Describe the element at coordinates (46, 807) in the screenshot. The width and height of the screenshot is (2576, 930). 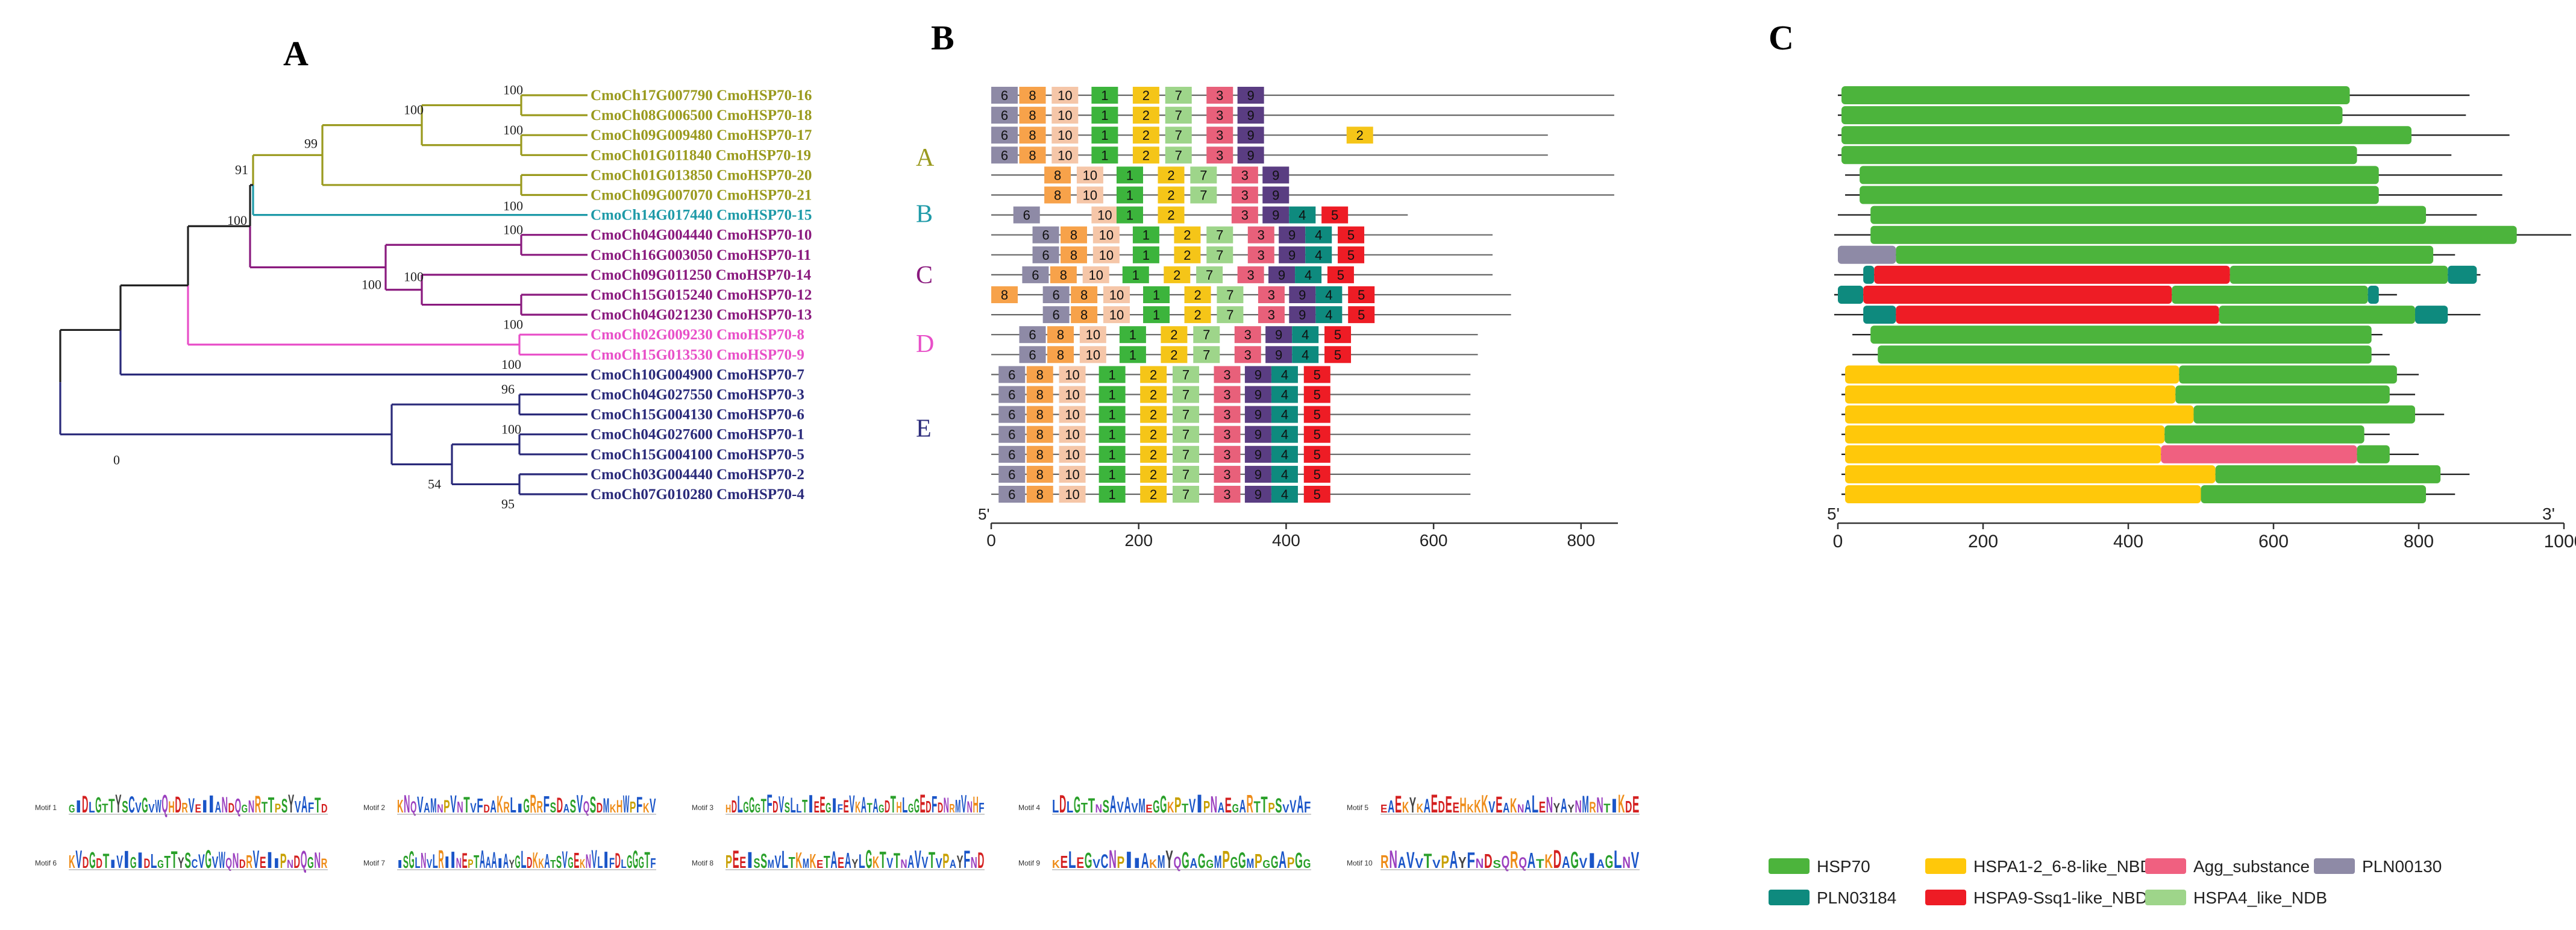
I see `motif-logo-title: Motif 1` at that location.